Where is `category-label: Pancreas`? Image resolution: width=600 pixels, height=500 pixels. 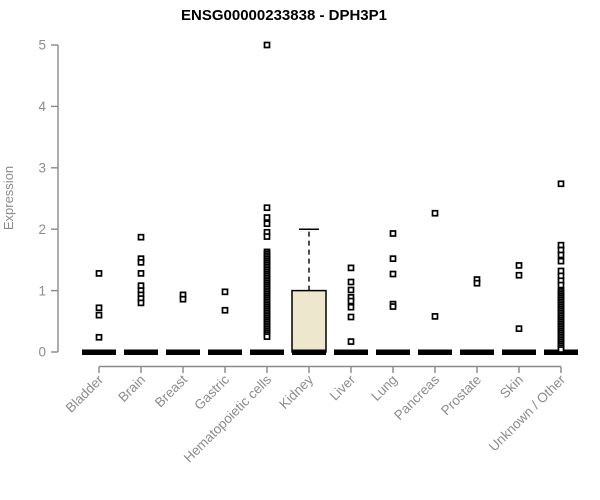 category-label: Pancreas is located at coordinates (416, 397).